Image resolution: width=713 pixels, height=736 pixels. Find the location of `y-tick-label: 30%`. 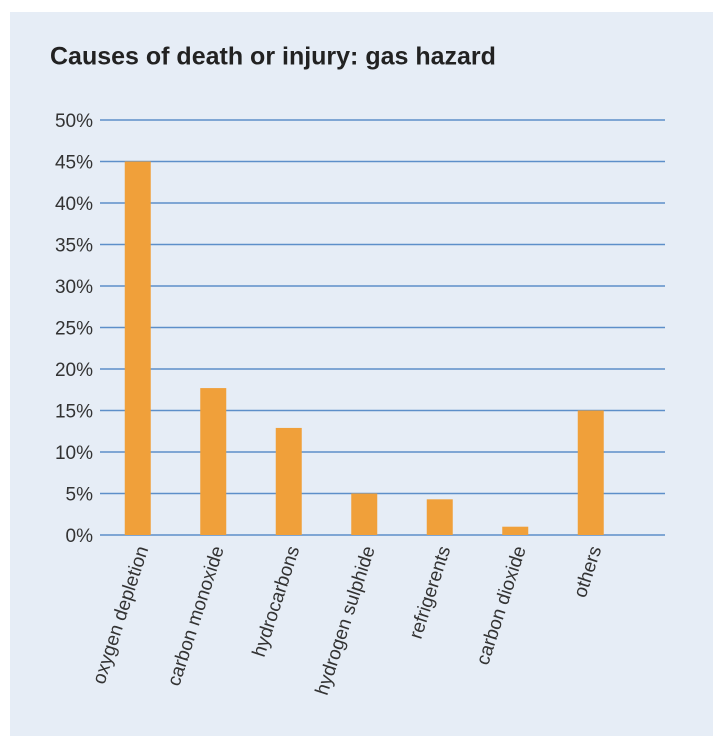

y-tick-label: 30% is located at coordinates (74, 287).